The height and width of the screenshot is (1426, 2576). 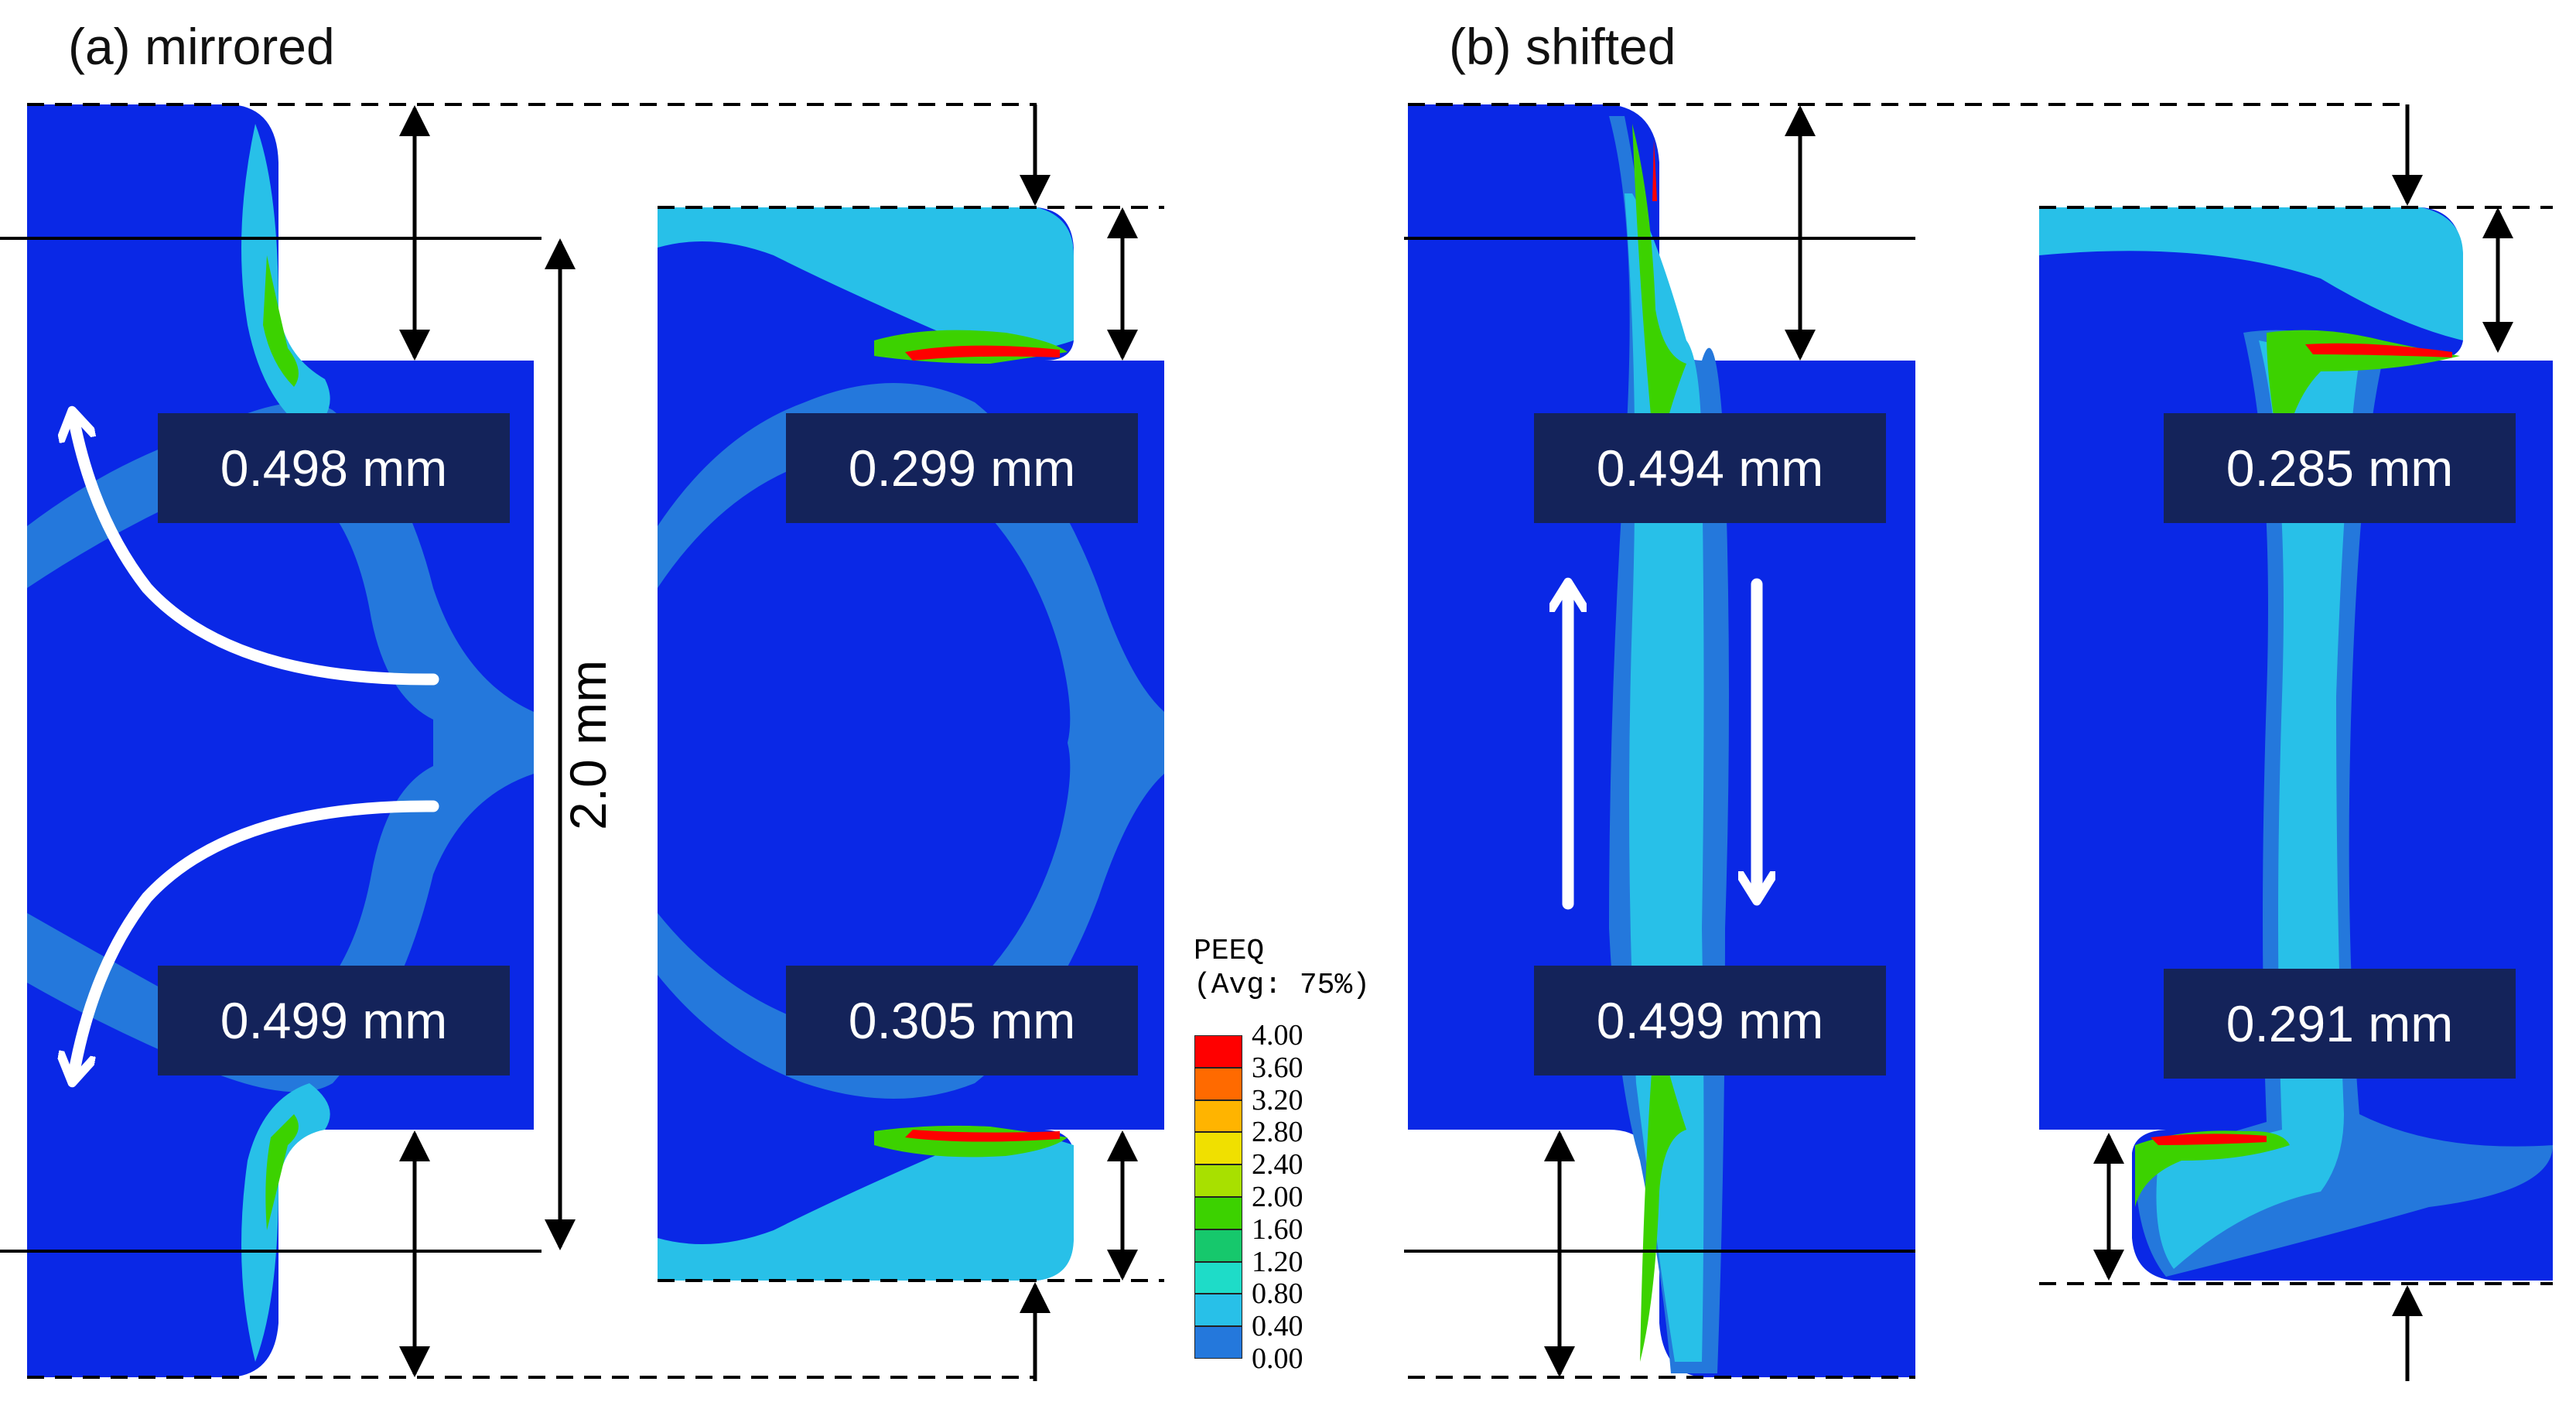 What do you see at coordinates (866, 1207) in the screenshot?
I see `a-right-band-bot` at bounding box center [866, 1207].